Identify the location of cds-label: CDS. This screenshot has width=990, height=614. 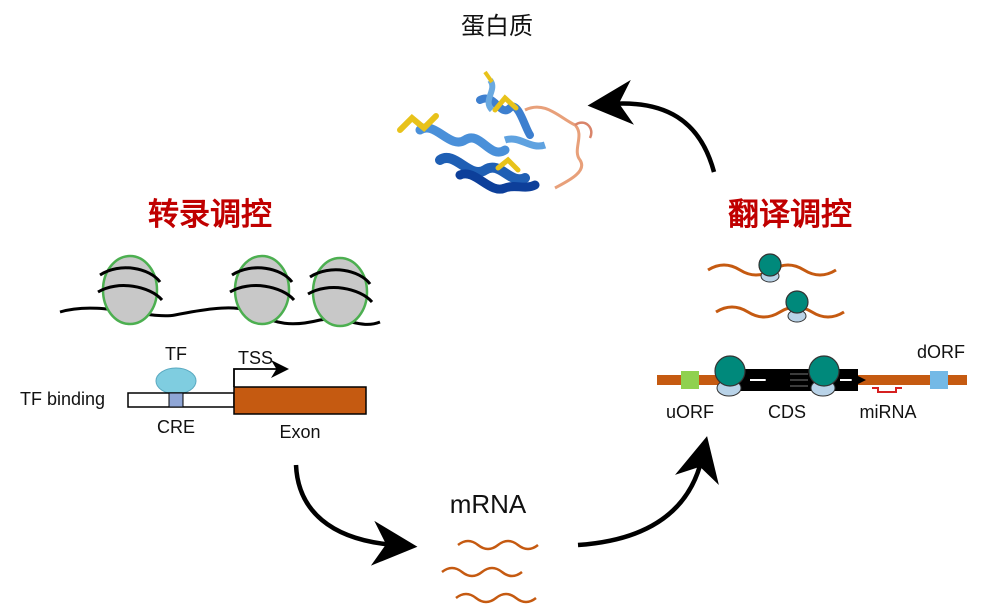
(787, 412).